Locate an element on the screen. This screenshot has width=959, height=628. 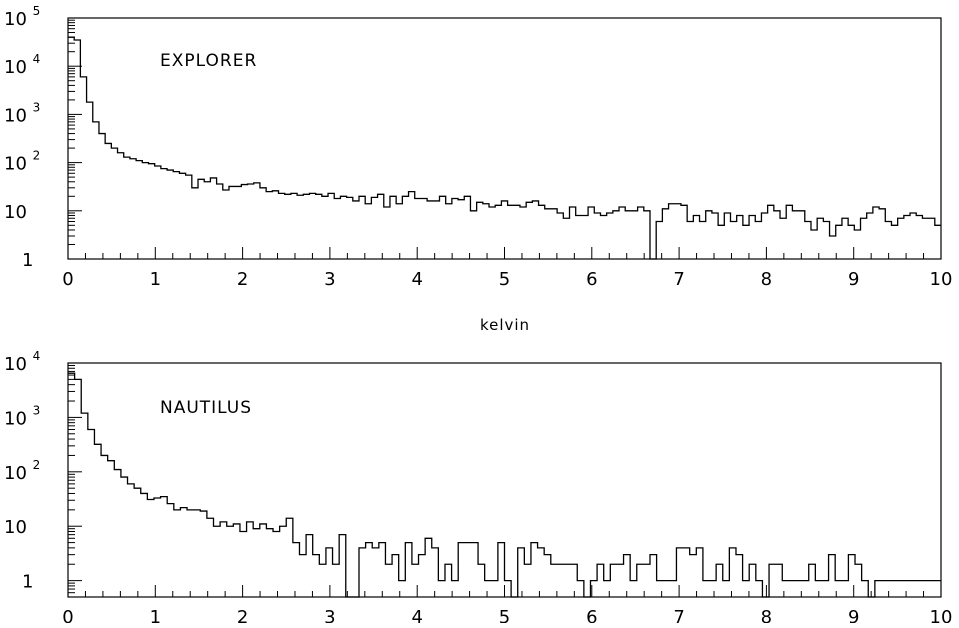
panel-nautilus: NAUTILUS is located at coordinates (206, 408).